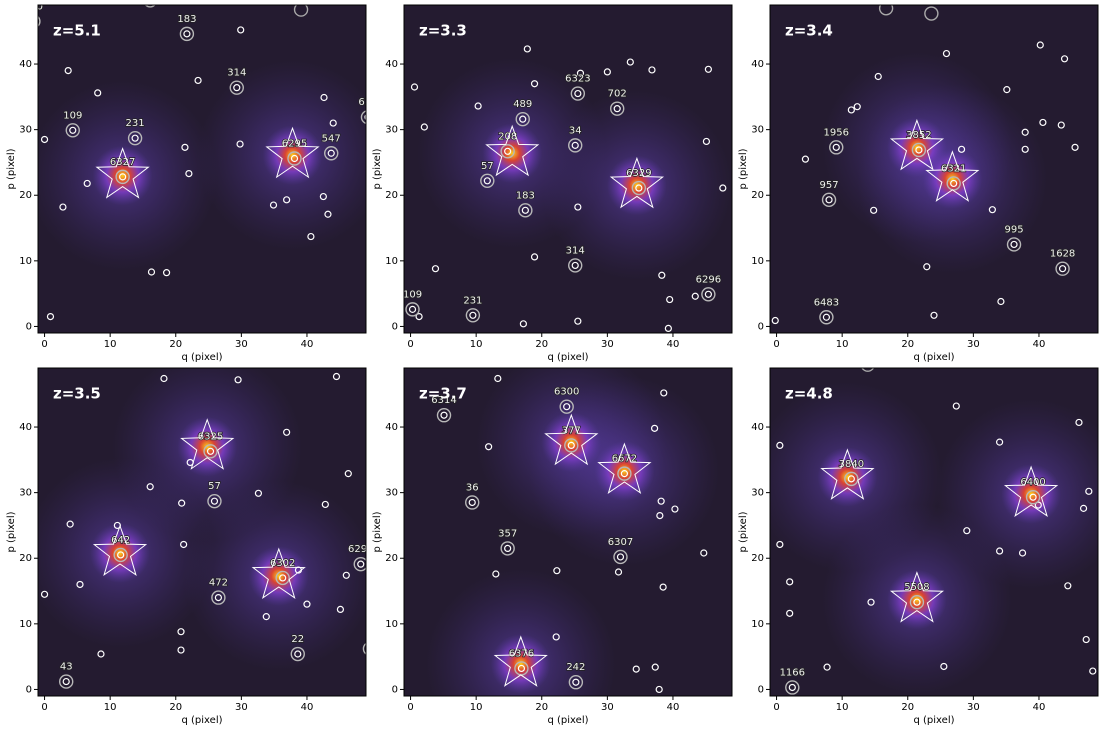 This screenshot has height=730, width=1100. I want to click on source-label: 6325, so click(210, 436).